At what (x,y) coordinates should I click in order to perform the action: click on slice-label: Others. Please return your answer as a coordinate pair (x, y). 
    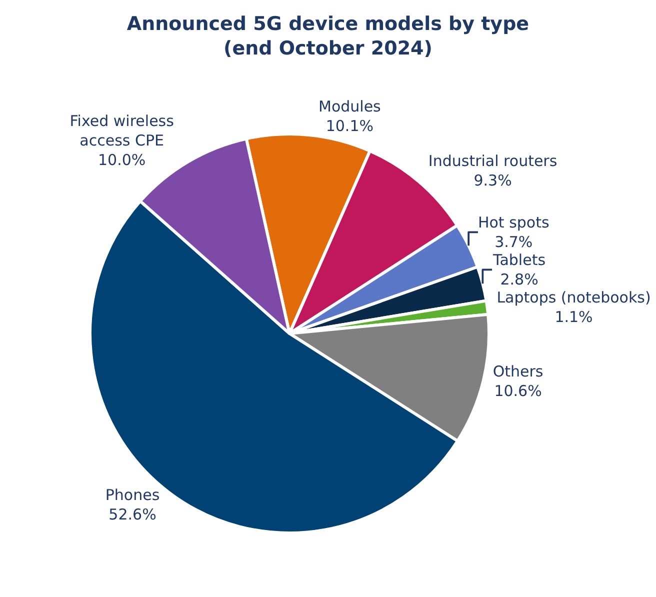
    Looking at the image, I should click on (518, 371).